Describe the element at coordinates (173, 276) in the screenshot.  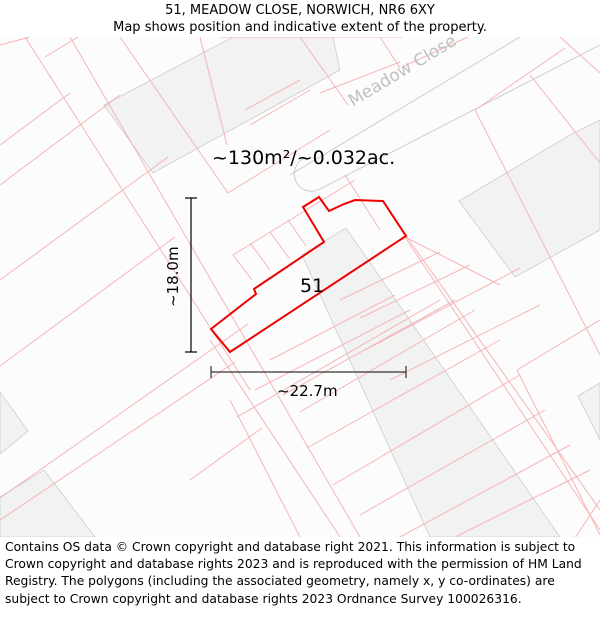
I see `height-measure-label: ~18.0m` at that location.